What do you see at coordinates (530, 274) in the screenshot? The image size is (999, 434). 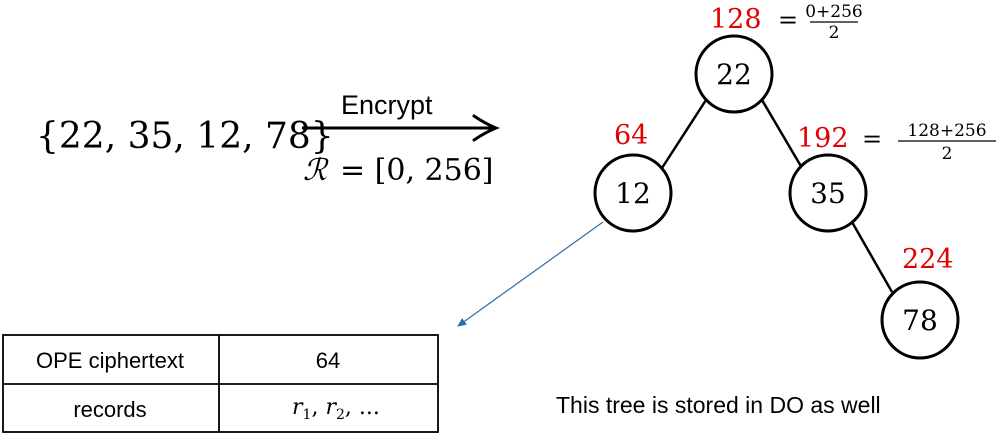 I see `pointer-arrow` at bounding box center [530, 274].